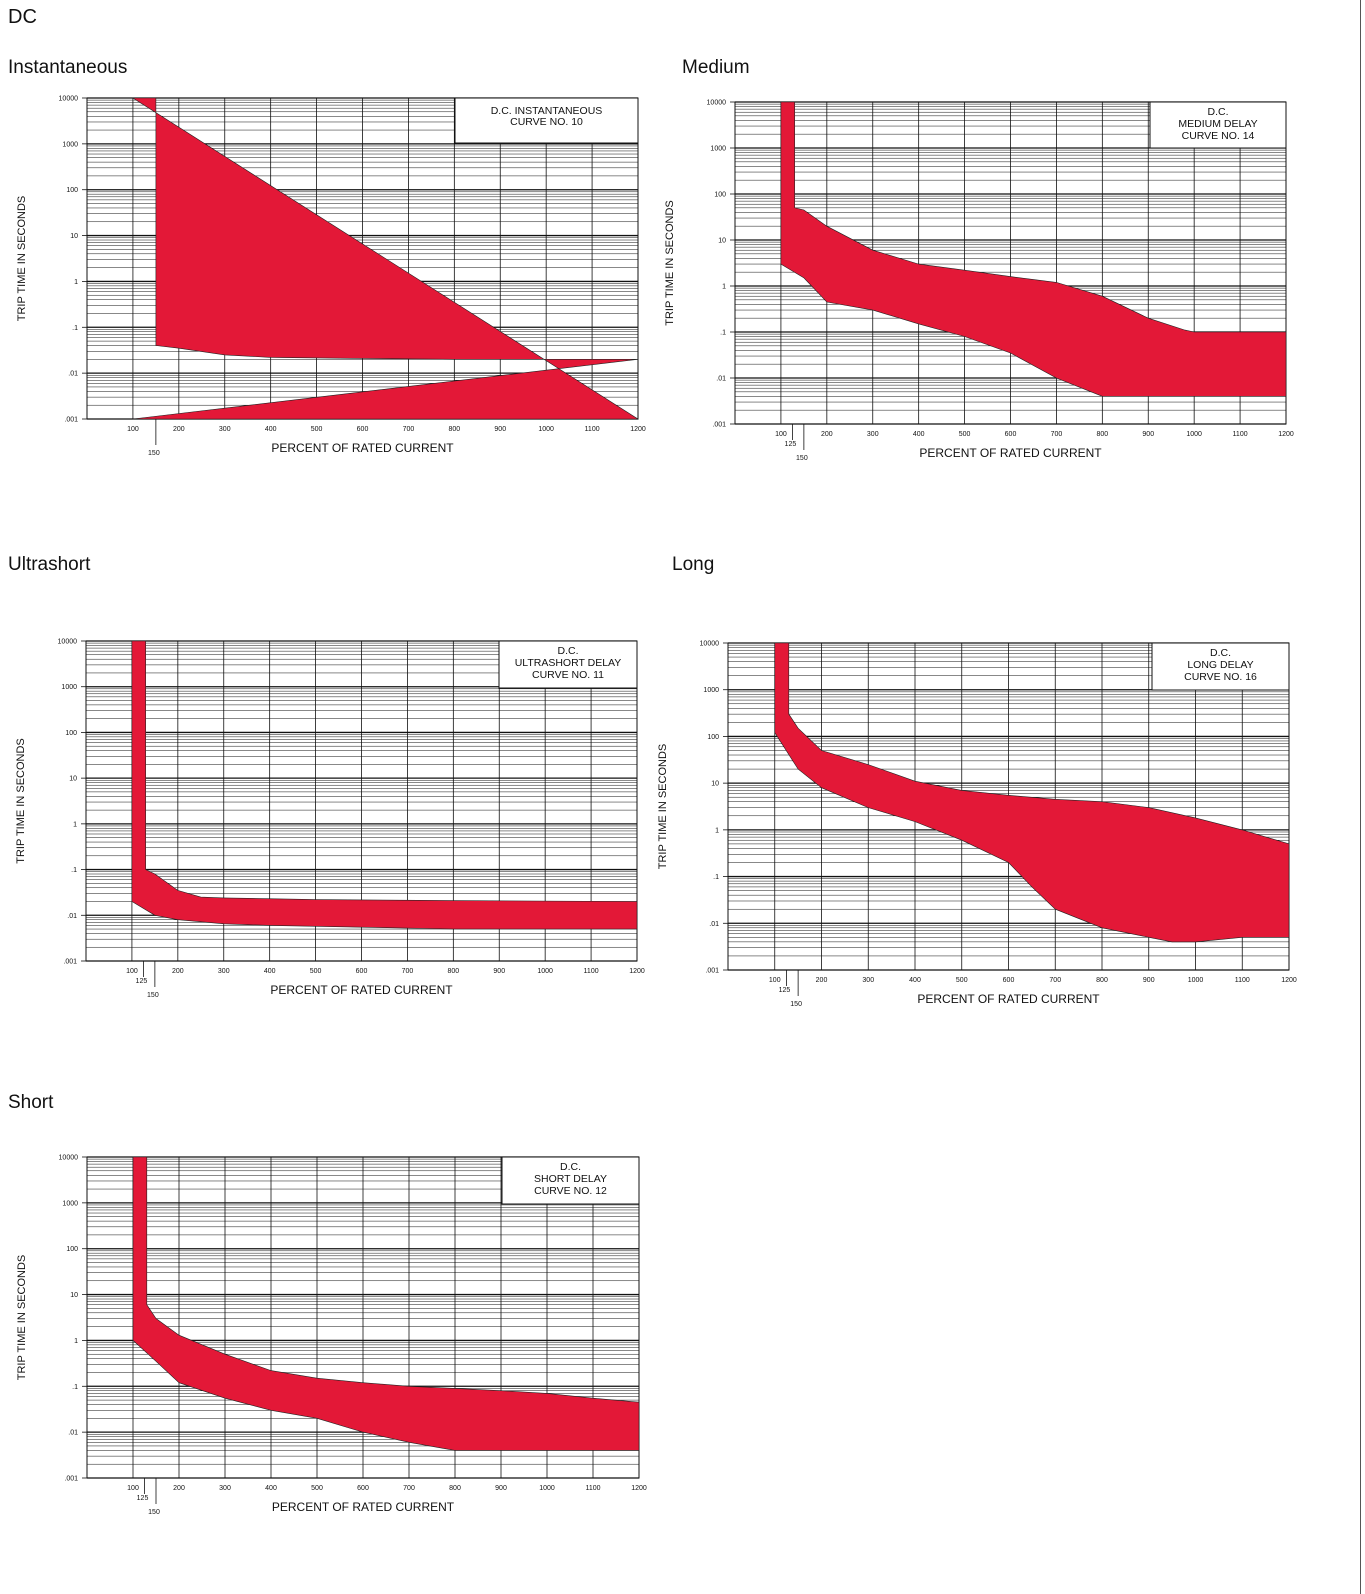  What do you see at coordinates (716, 67) in the screenshot?
I see `section-title-medium: Medium` at bounding box center [716, 67].